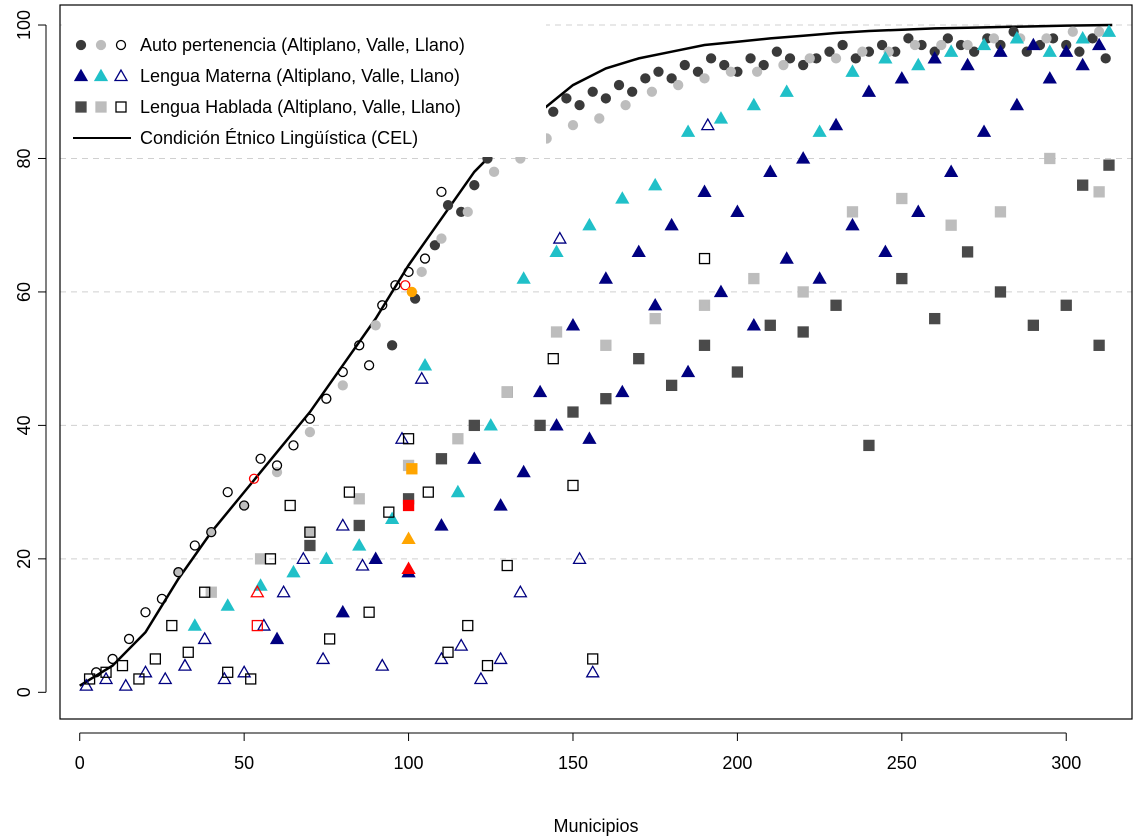  What do you see at coordinates (24, 292) in the screenshot?
I see `y-tick-label-60: 60` at bounding box center [24, 292].